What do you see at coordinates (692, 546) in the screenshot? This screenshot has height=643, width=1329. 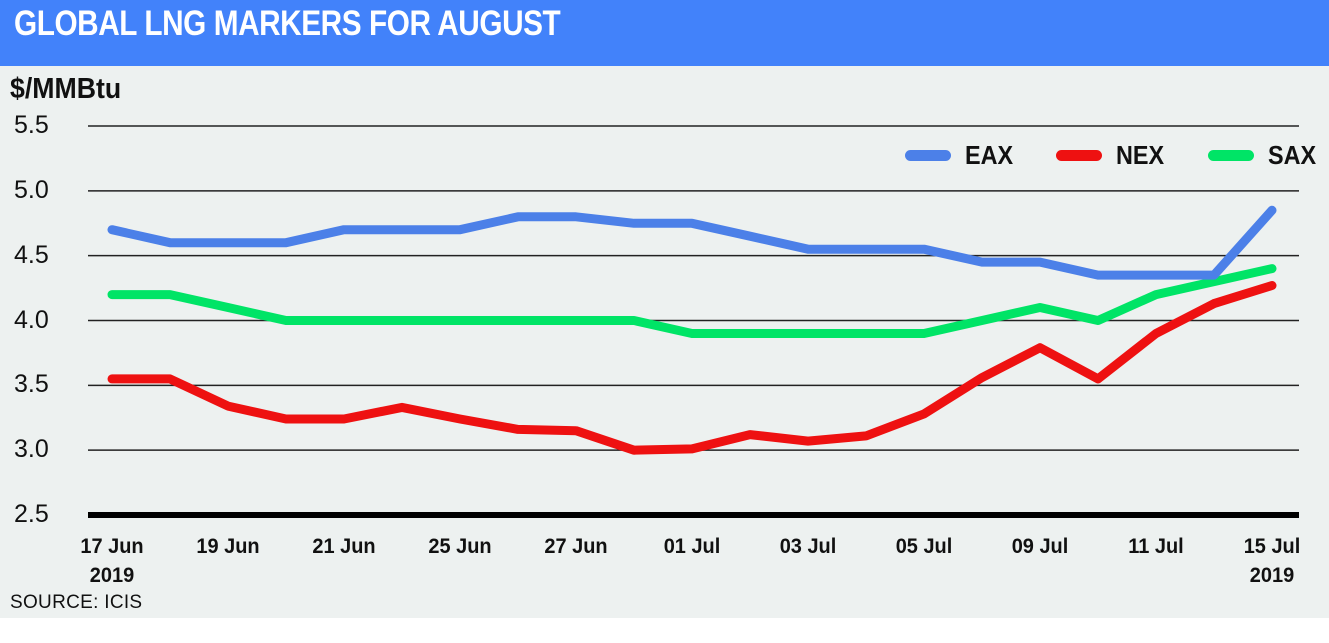 I see `x-tick-label-01-jul: 01 Jul` at bounding box center [692, 546].